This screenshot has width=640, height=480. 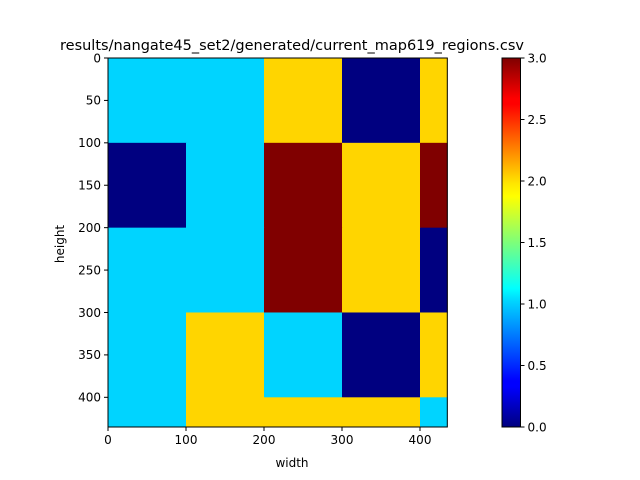 What do you see at coordinates (89, 186) in the screenshot?
I see `y-tick-label: 150` at bounding box center [89, 186].